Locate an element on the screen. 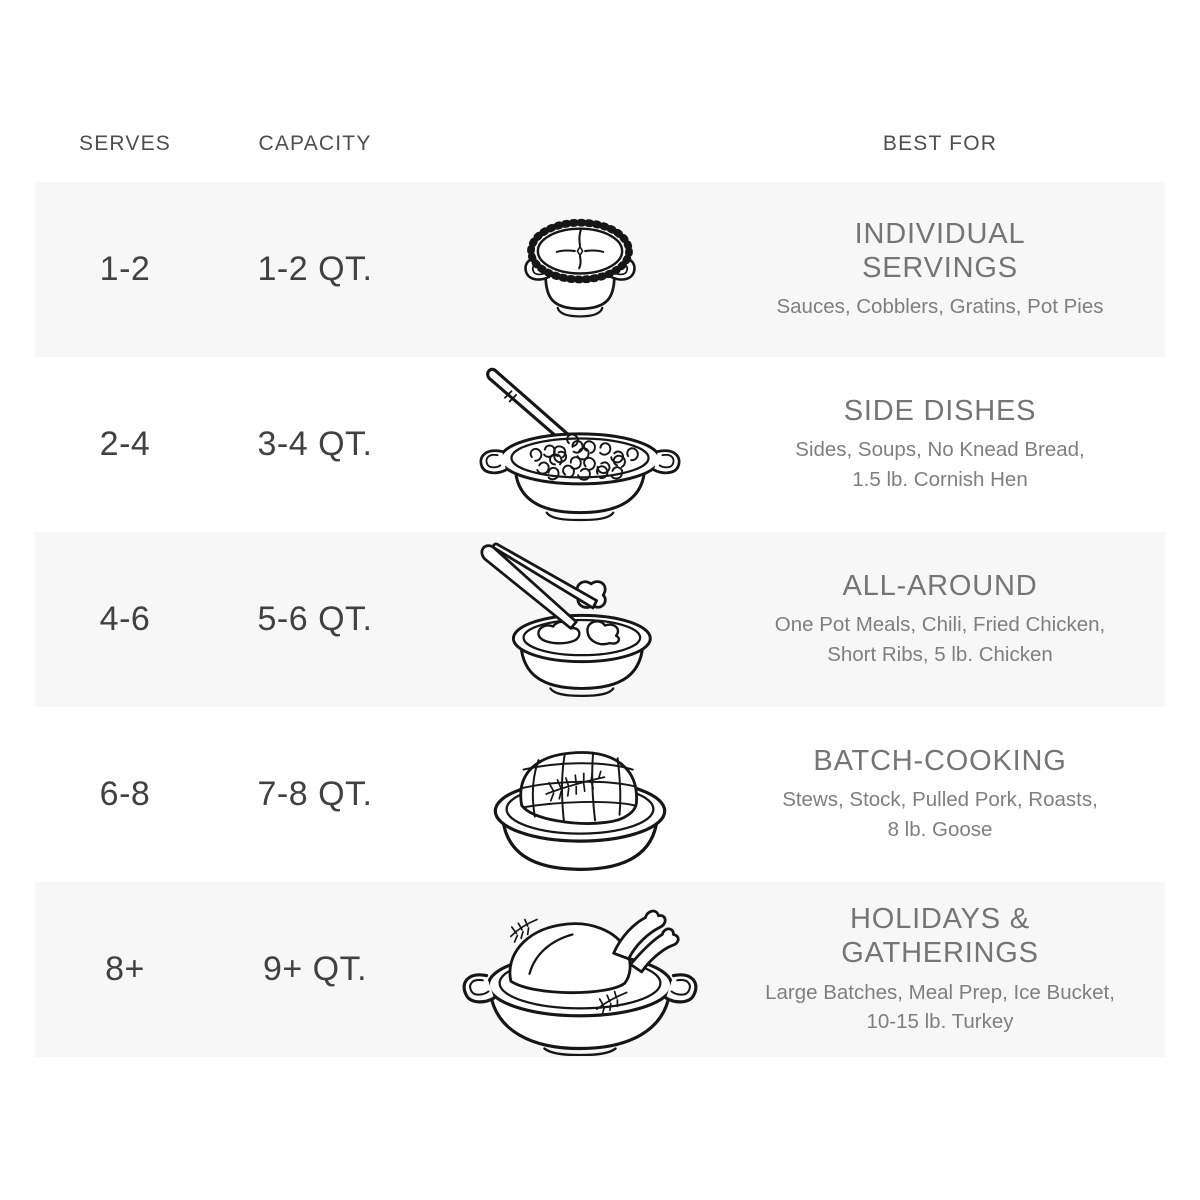 Image resolution: width=1200 pixels, height=1200 pixels. table-row: 2-4 3-4 QT. is located at coordinates (600, 444).